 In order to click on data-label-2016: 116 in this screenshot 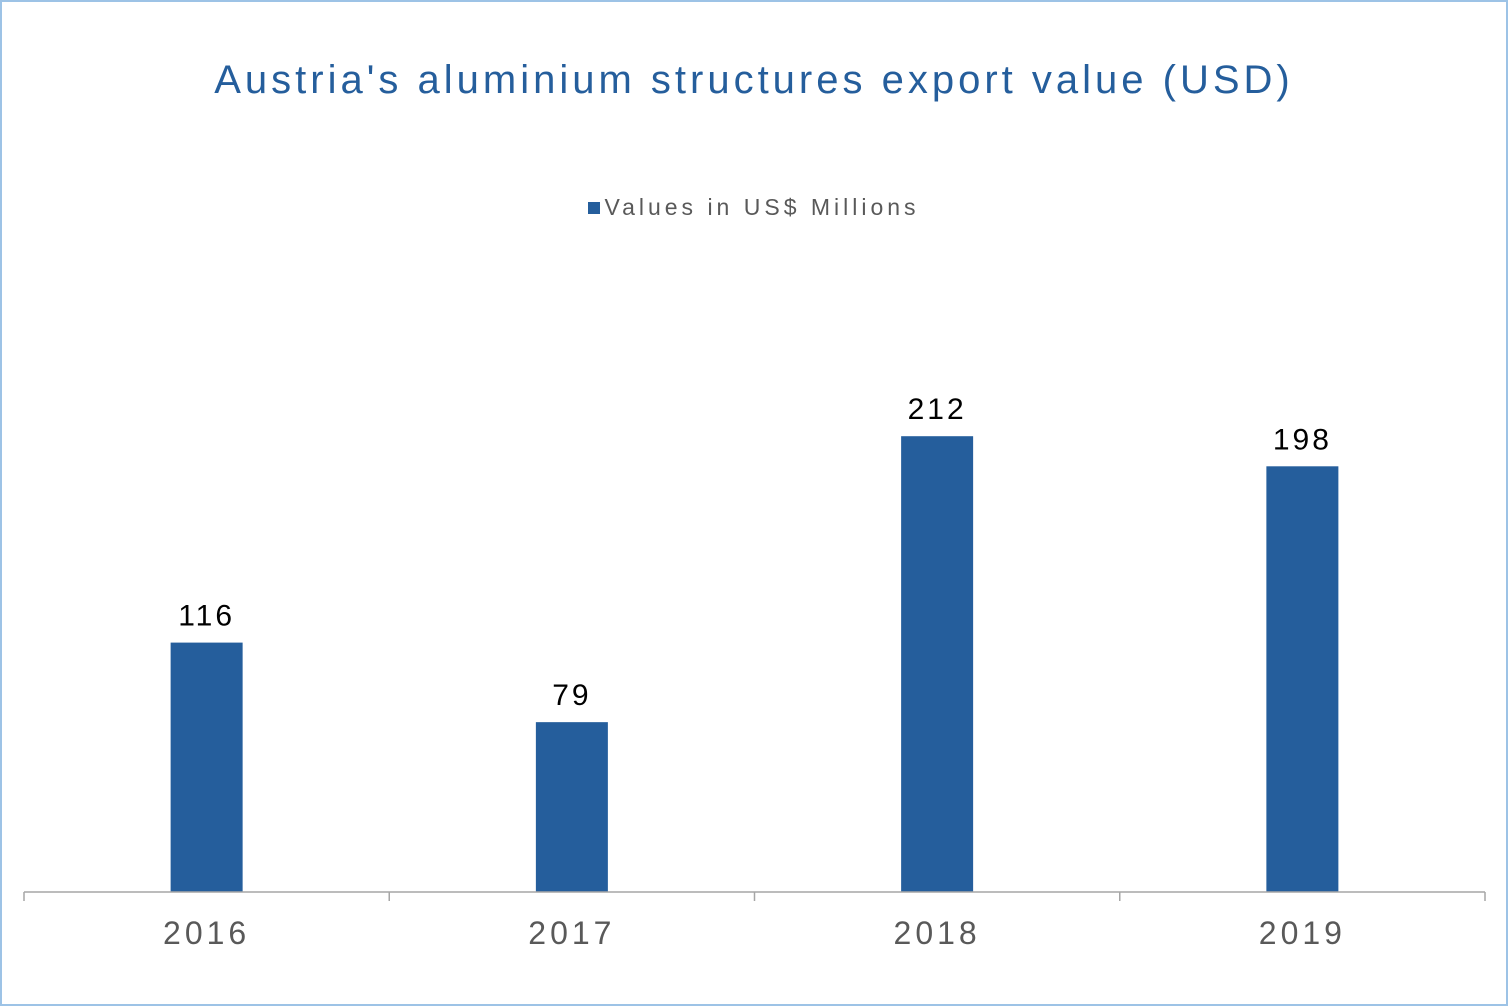, I will do `click(206, 616)`.